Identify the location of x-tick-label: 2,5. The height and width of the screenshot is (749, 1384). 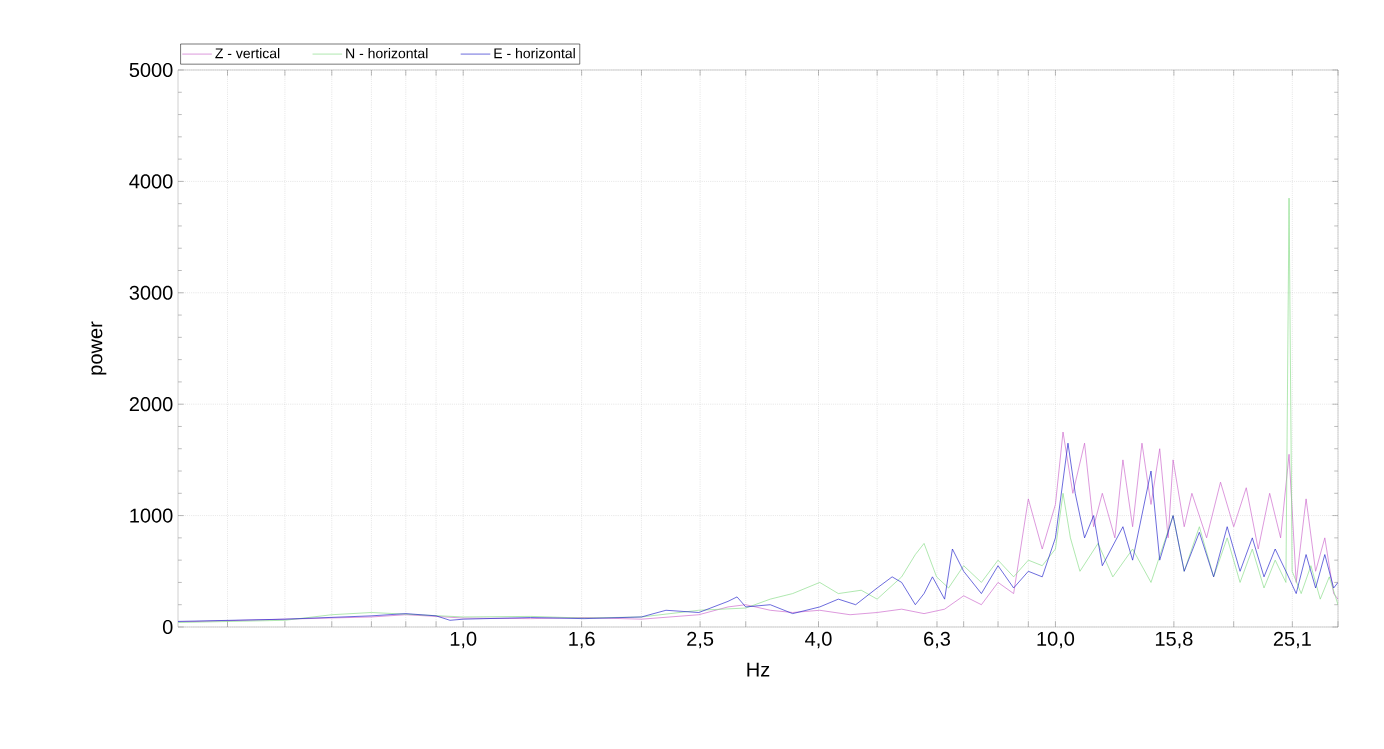
(700, 640).